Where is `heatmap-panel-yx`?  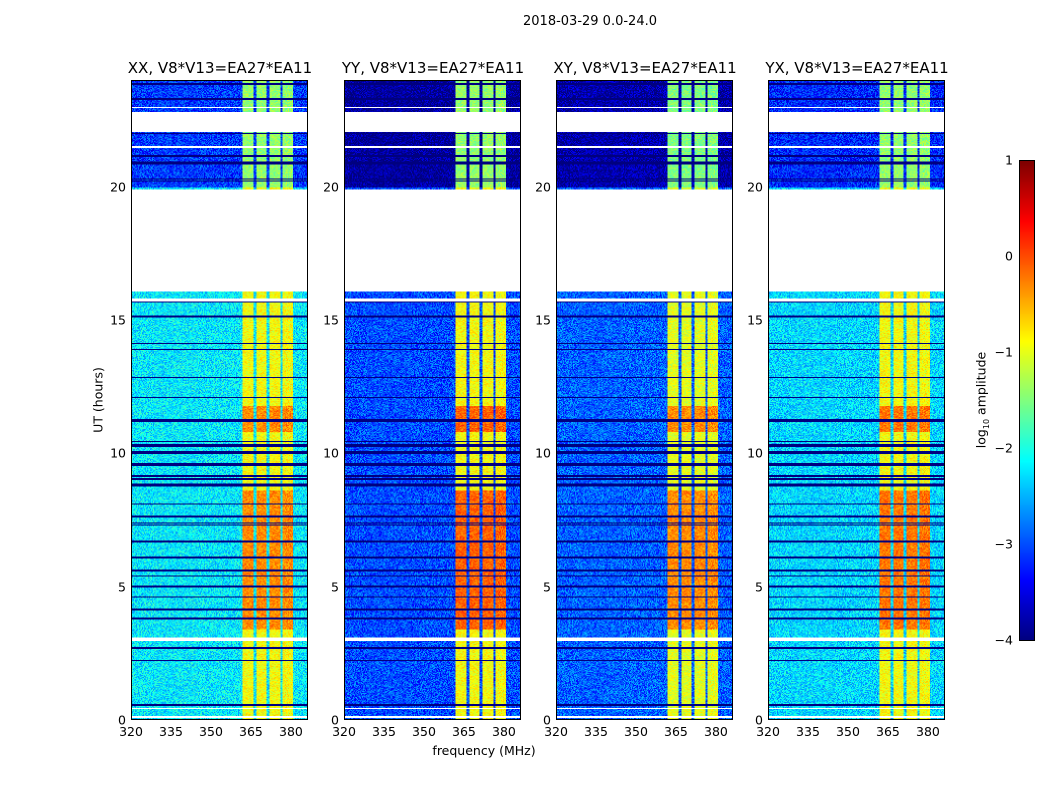
heatmap-panel-yx is located at coordinates (856, 400).